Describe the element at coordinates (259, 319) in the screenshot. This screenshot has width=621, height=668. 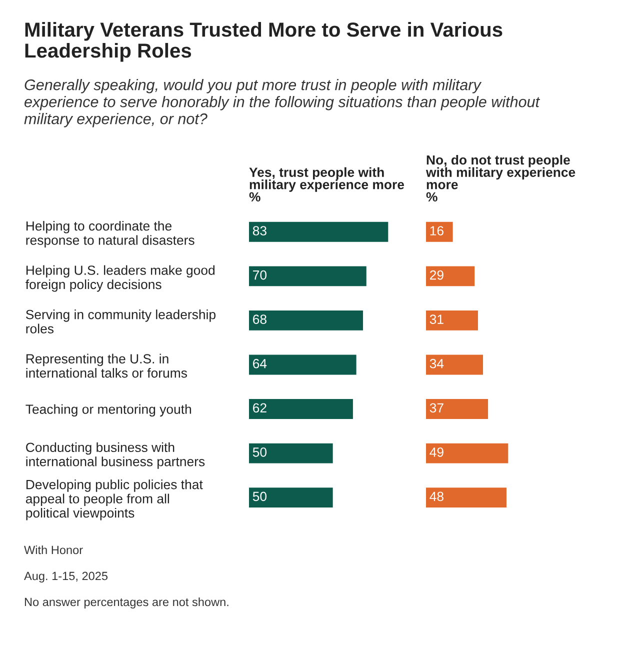
I see `data-label: 68` at that location.